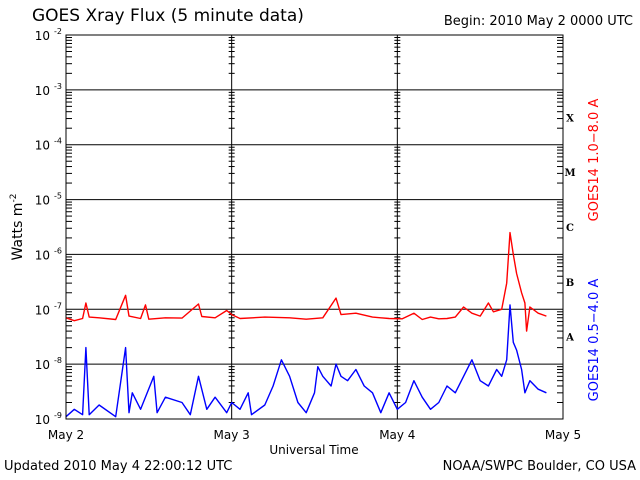  Describe the element at coordinates (66, 435) in the screenshot. I see `x-tick-label: May 2` at that location.